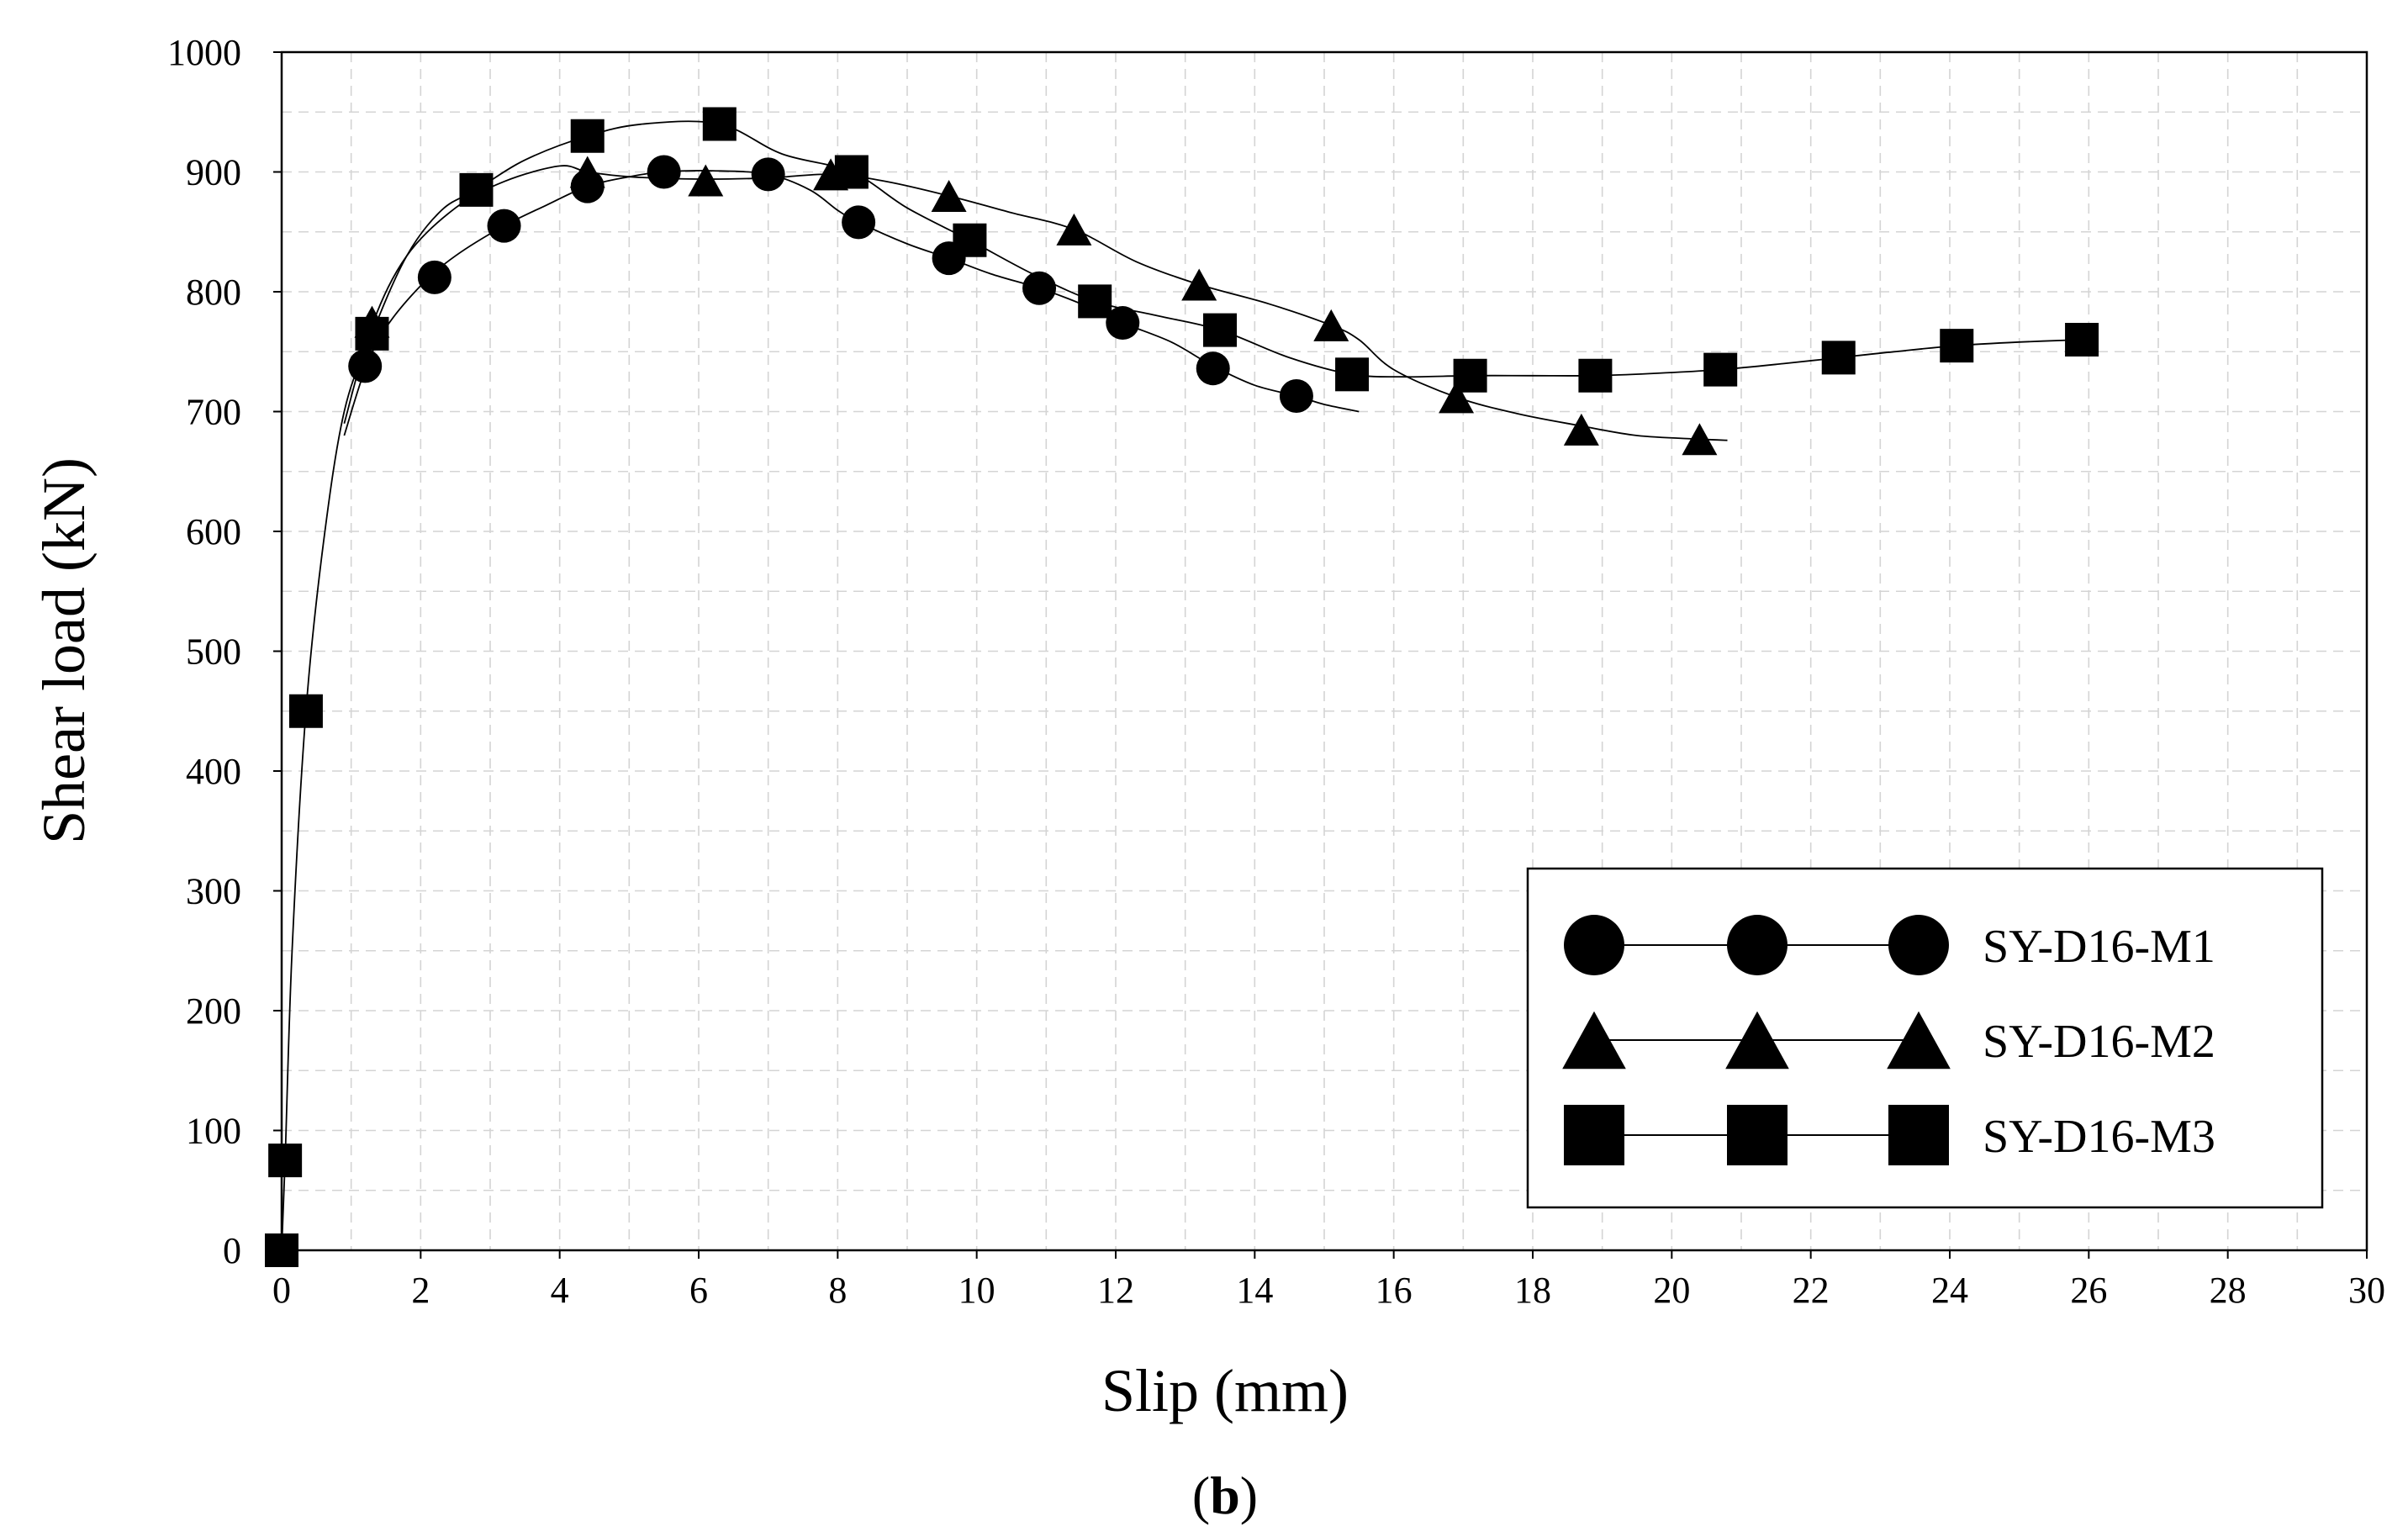 This screenshot has height=1537, width=2408. Describe the element at coordinates (1115, 1290) in the screenshot. I see `x-tick-label: 12` at that location.